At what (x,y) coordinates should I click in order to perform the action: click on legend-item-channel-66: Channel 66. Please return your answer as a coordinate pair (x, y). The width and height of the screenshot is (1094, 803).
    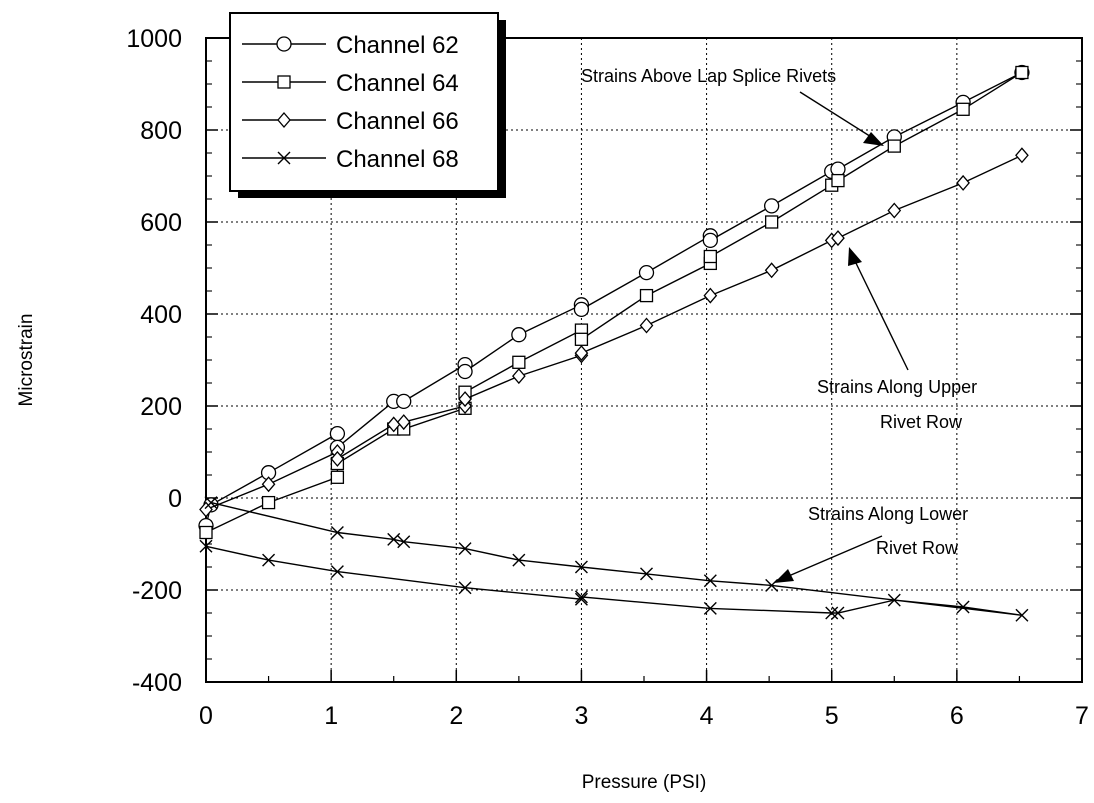
    Looking at the image, I should click on (350, 121).